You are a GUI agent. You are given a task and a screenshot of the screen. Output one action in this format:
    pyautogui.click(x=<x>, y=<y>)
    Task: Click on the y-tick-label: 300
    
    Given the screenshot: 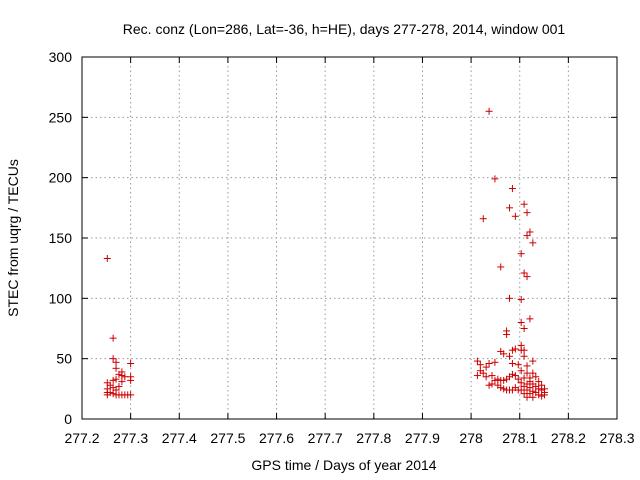 What is the action you would take?
    pyautogui.click(x=61, y=57)
    